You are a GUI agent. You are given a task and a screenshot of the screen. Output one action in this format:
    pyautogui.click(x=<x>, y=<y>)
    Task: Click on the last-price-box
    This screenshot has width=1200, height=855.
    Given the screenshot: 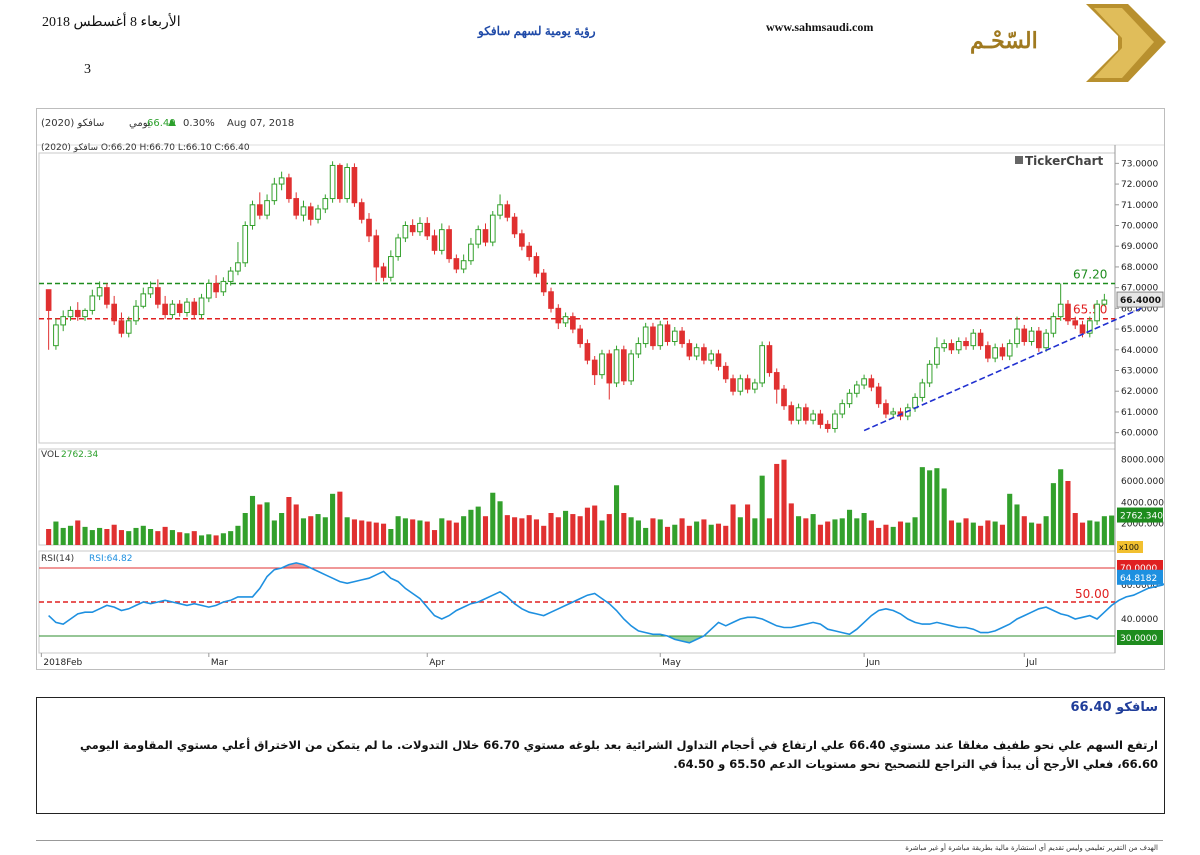 What is the action you would take?
    pyautogui.click(x=1140, y=299)
    